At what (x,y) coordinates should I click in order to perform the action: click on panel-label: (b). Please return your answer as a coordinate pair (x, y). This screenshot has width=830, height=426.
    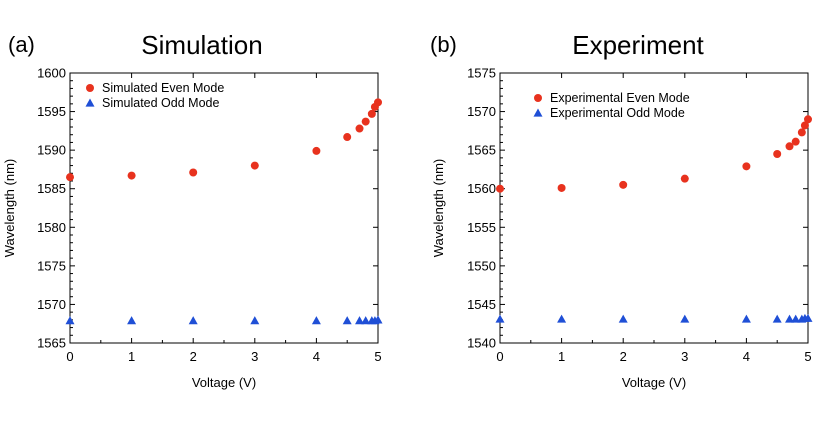
    Looking at the image, I should click on (443, 44).